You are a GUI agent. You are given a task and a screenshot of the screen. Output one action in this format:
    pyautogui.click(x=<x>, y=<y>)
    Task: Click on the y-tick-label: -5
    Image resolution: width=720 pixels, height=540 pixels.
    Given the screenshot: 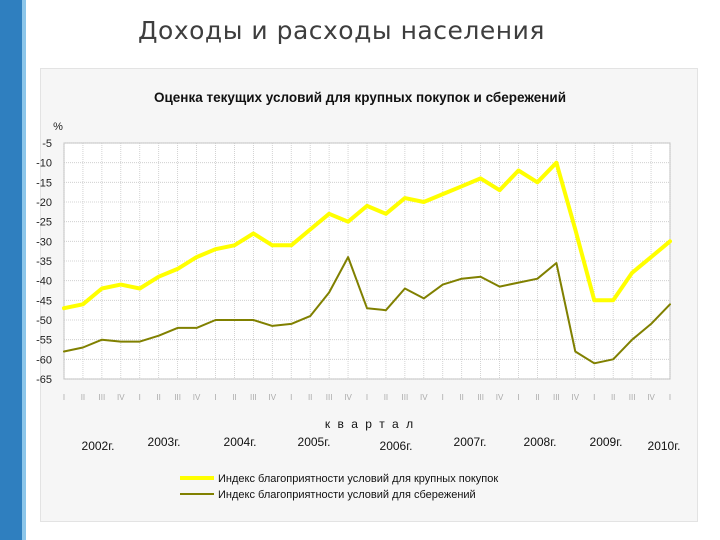 What is the action you would take?
    pyautogui.click(x=47, y=144)
    